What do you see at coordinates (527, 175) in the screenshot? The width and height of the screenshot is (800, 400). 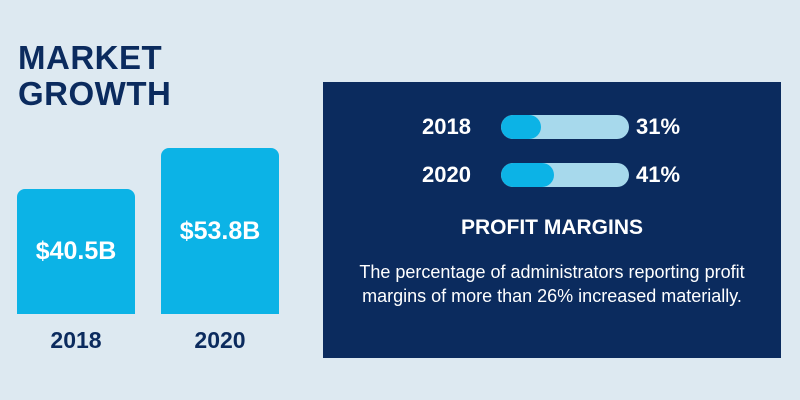 I see `margin-fill-2020` at bounding box center [527, 175].